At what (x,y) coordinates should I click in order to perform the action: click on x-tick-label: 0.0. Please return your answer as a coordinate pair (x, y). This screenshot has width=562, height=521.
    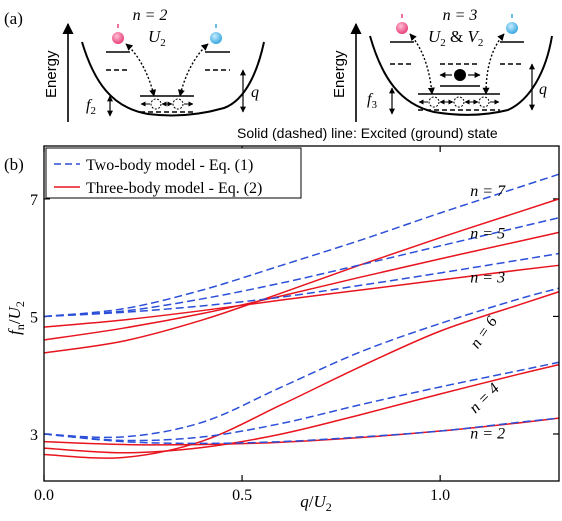
    Looking at the image, I should click on (44, 495).